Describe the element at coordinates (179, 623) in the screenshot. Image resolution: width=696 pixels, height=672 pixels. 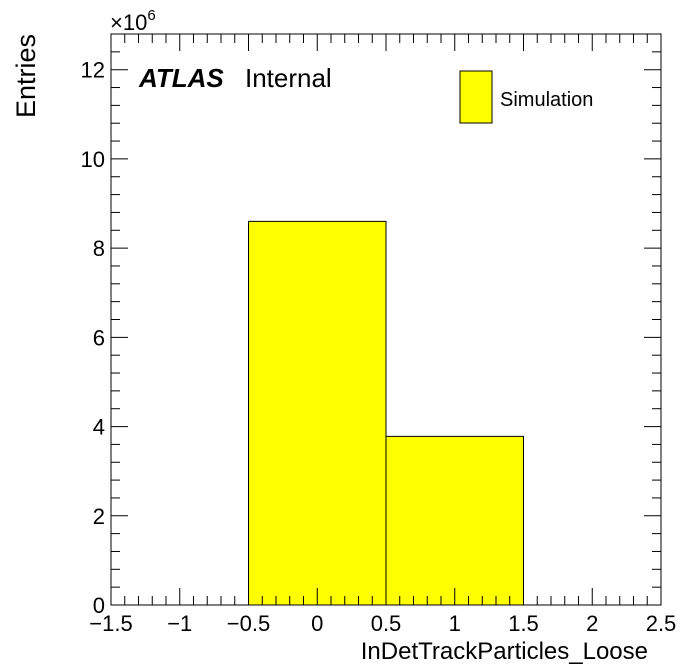
I see `x-tick-label: −1` at that location.